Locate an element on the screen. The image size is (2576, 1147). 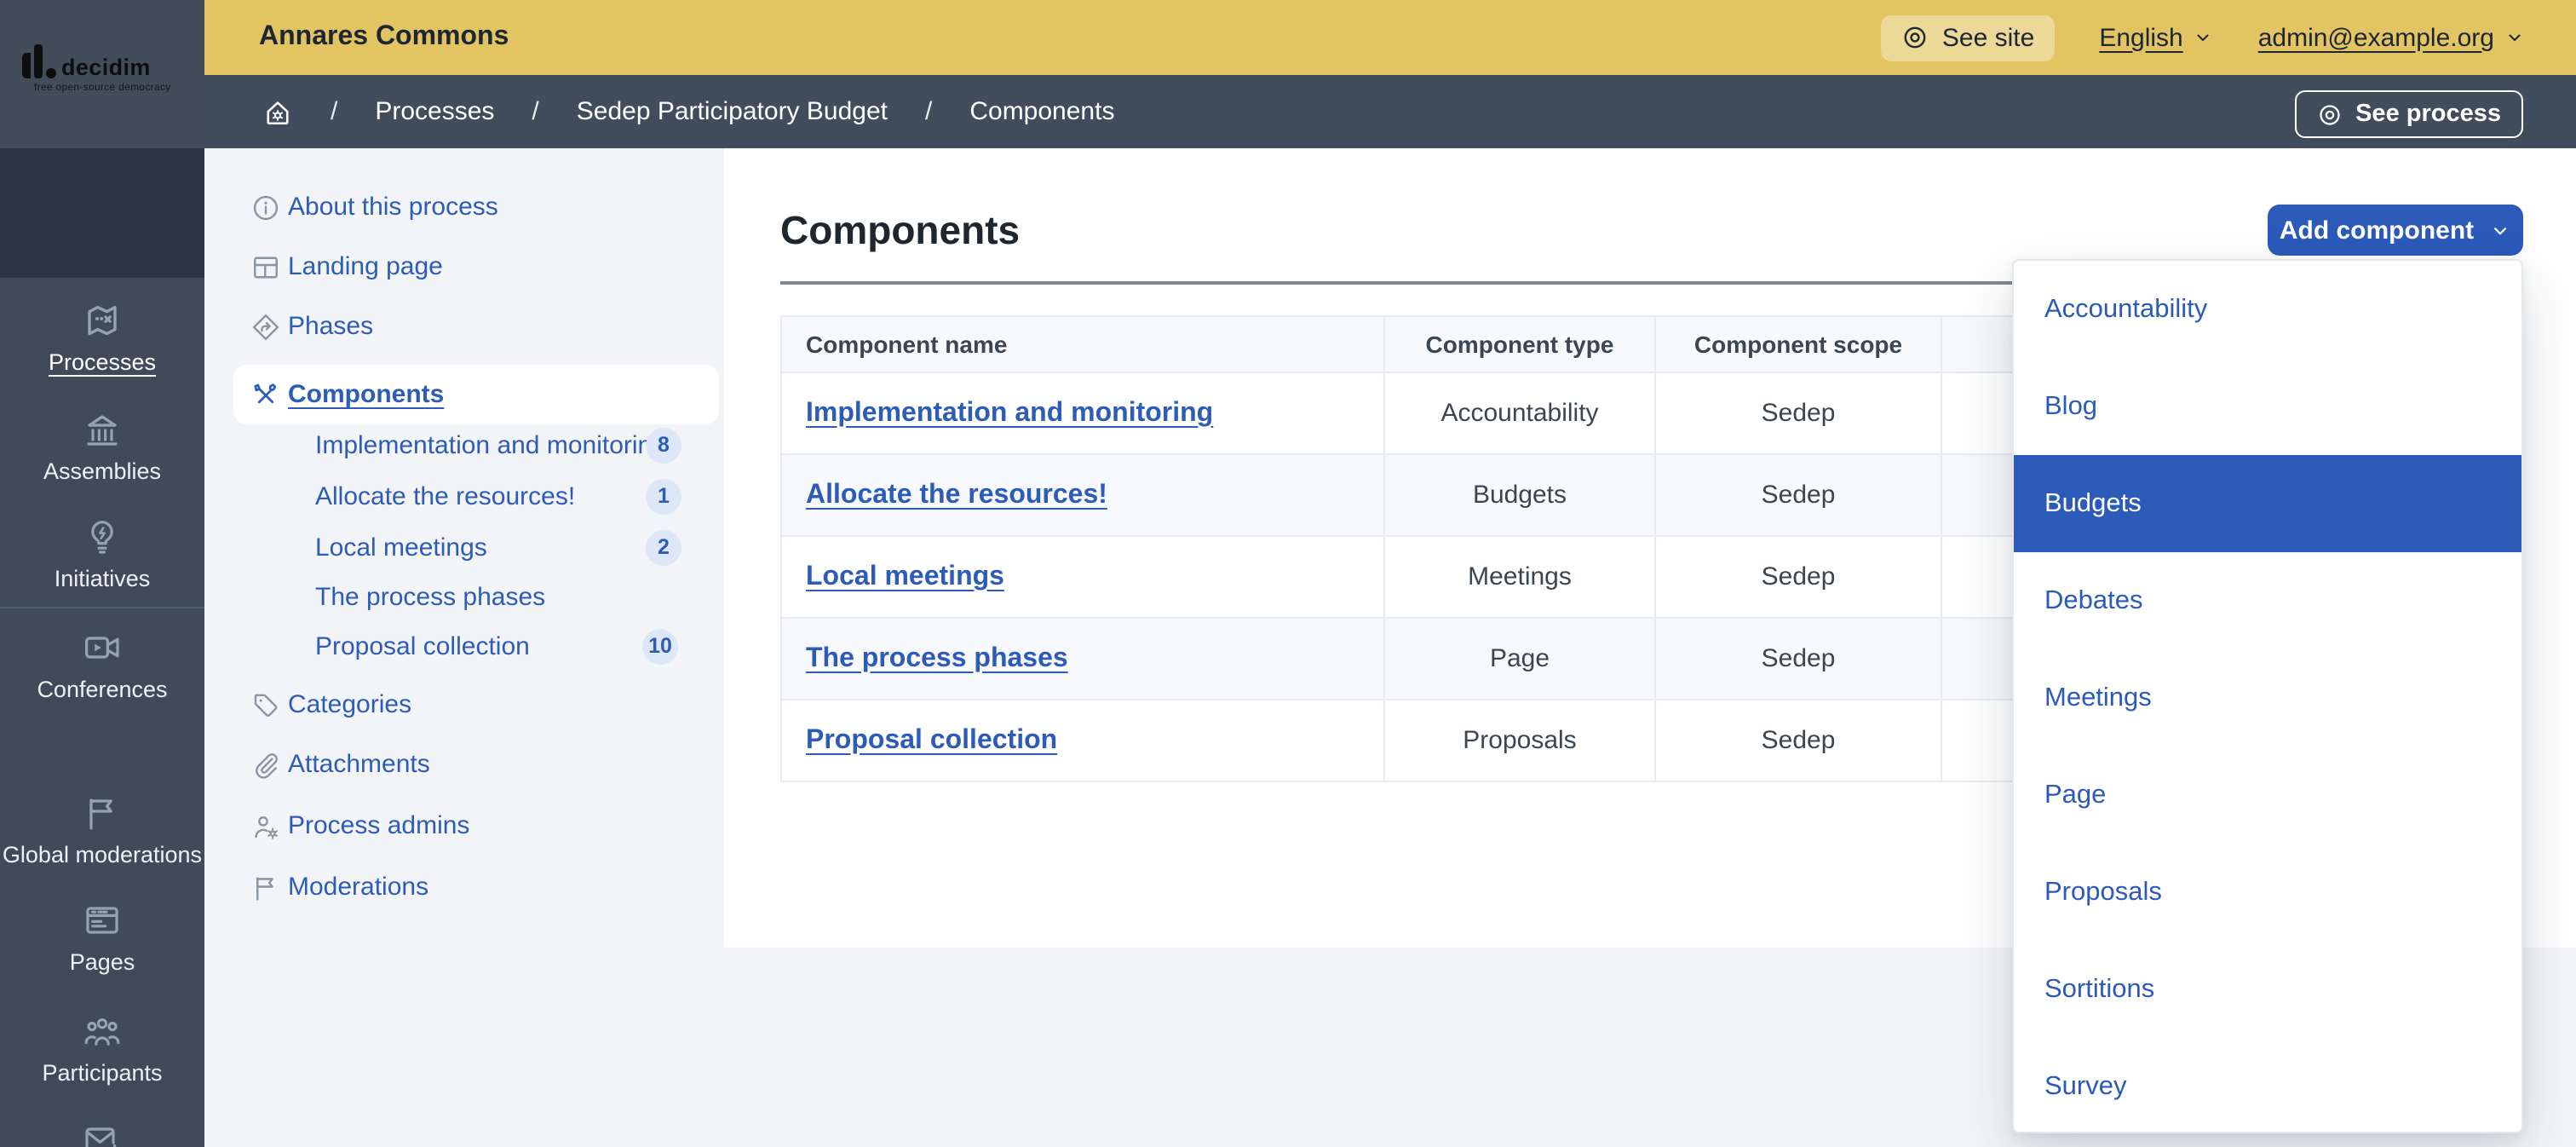
sidebar-item-label: Assemblies is located at coordinates (103, 471).